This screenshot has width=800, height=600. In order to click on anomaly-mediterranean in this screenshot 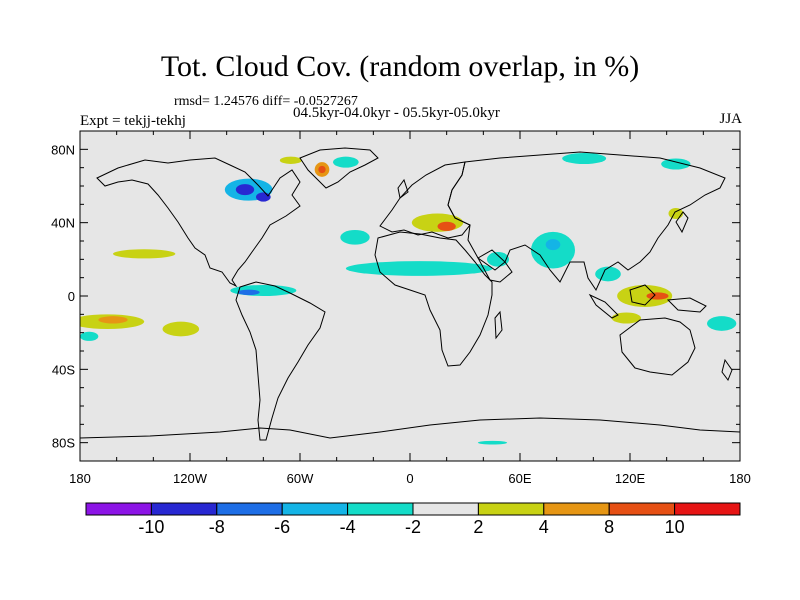, I will do `click(437, 222)`.